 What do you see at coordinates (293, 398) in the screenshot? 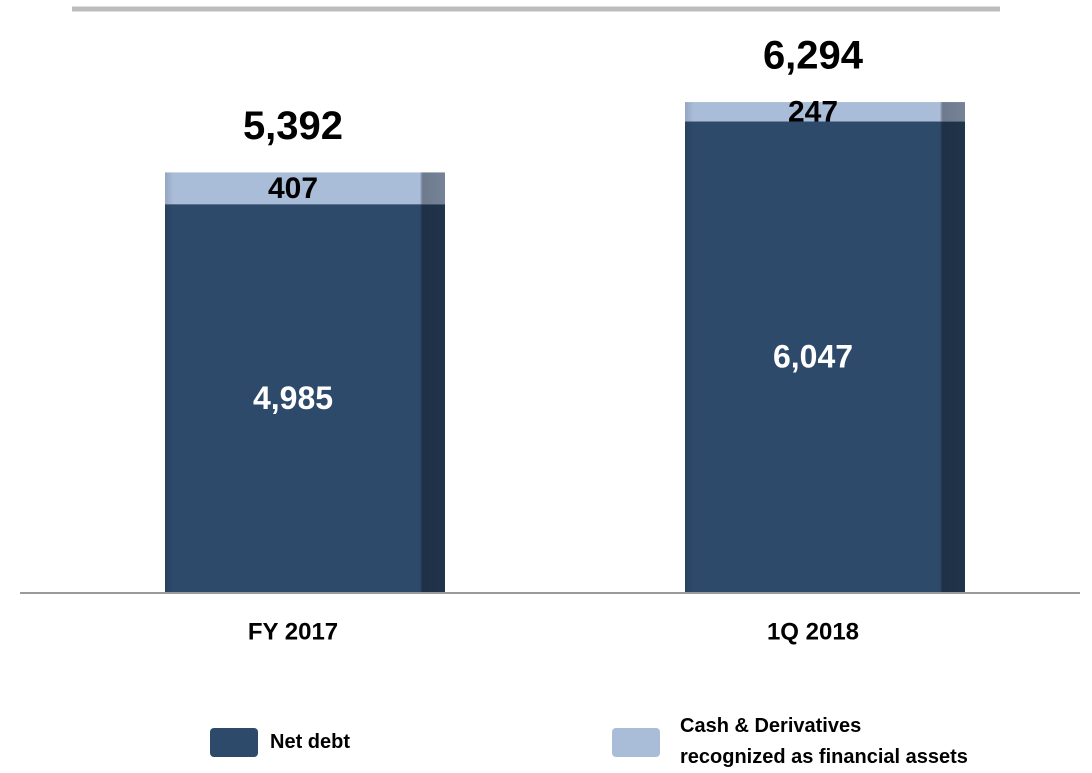
I see `segment-label: 4,985` at bounding box center [293, 398].